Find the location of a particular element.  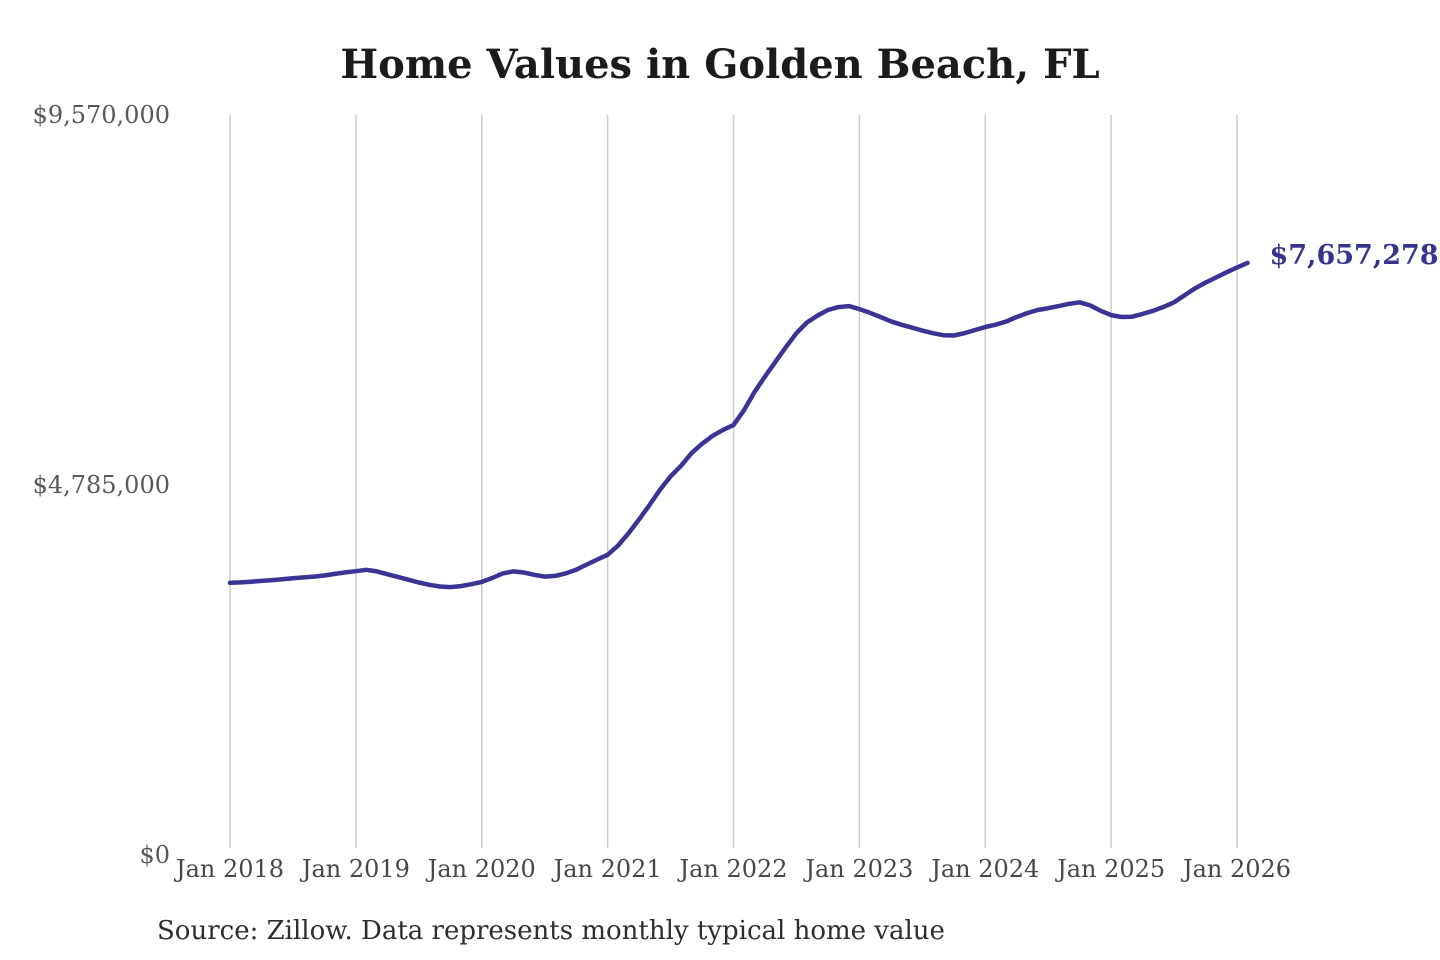

latest-value-label: $7,657,278 is located at coordinates (1354, 255).